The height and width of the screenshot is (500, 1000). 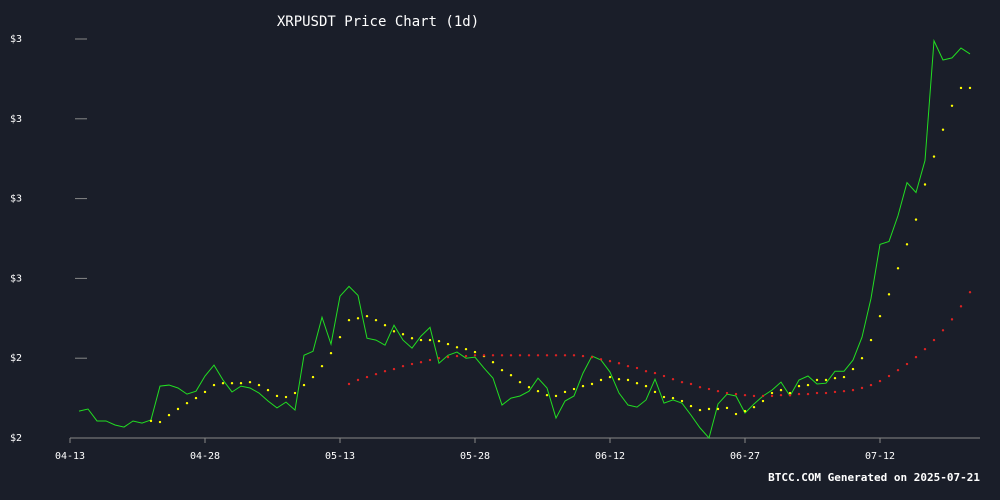 What do you see at coordinates (475, 456) in the screenshot?
I see `x-tick-label: 05-28` at bounding box center [475, 456].